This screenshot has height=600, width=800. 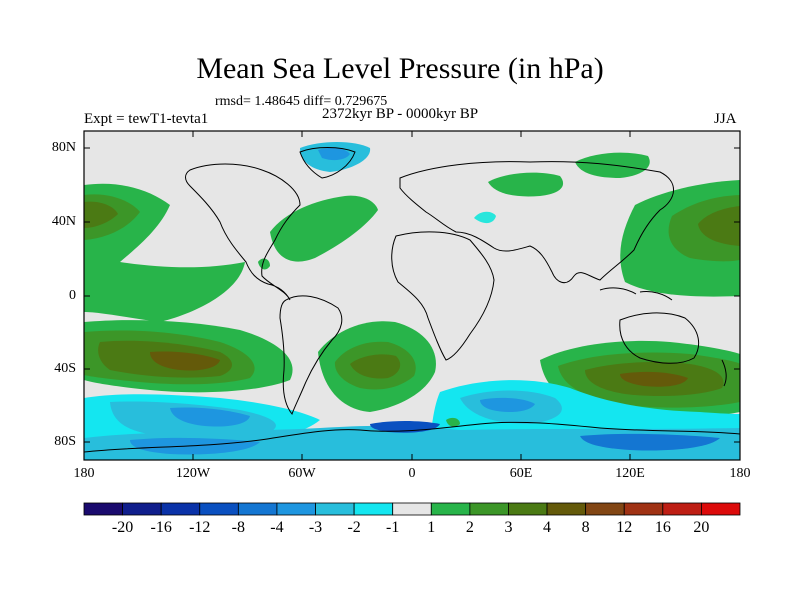 What do you see at coordinates (72, 295) in the screenshot?
I see `y-tick-label: 0` at bounding box center [72, 295].